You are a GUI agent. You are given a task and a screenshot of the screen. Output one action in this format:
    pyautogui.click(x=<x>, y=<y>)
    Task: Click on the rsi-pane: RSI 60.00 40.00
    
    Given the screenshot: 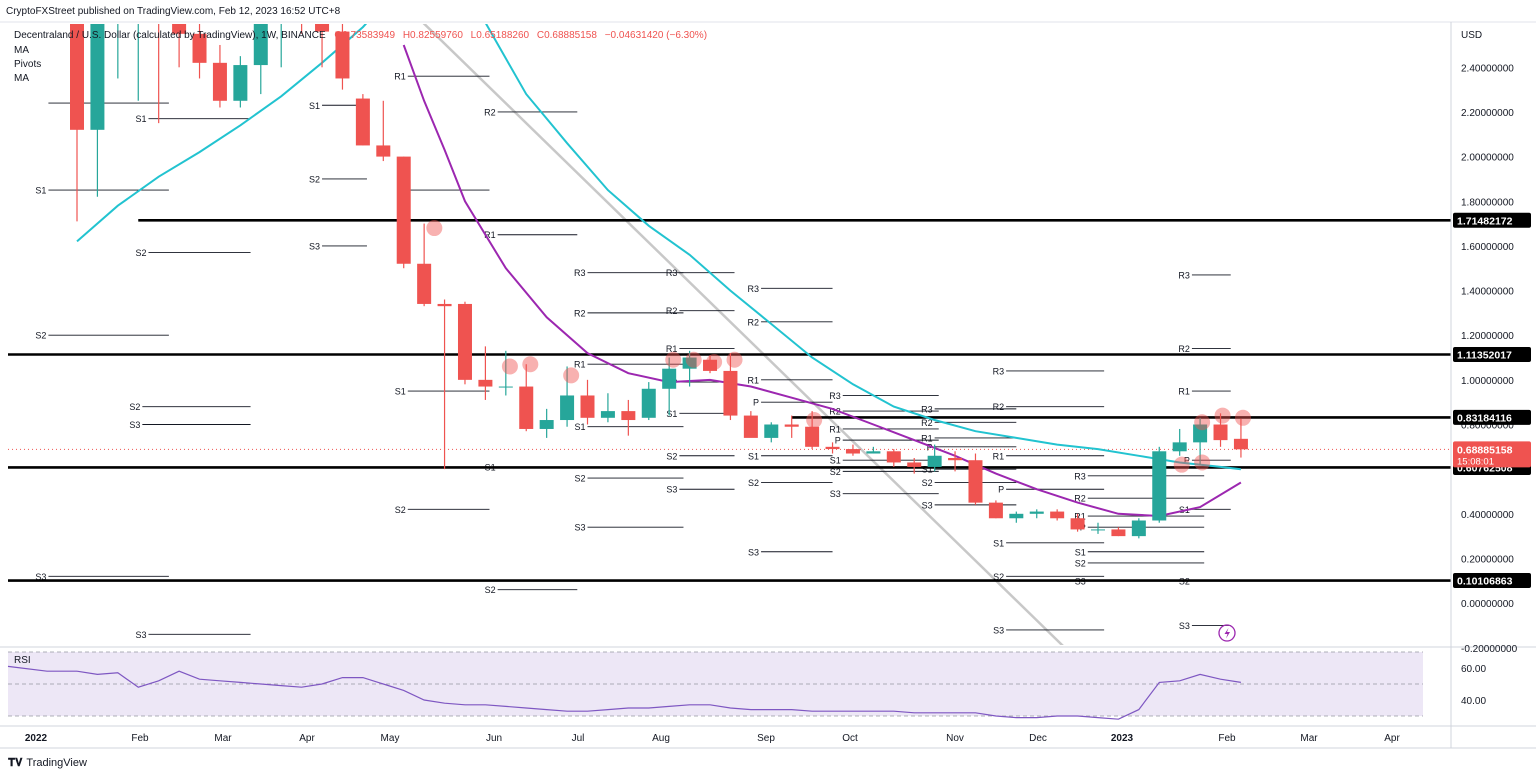 What is the action you would take?
    pyautogui.click(x=746, y=685)
    